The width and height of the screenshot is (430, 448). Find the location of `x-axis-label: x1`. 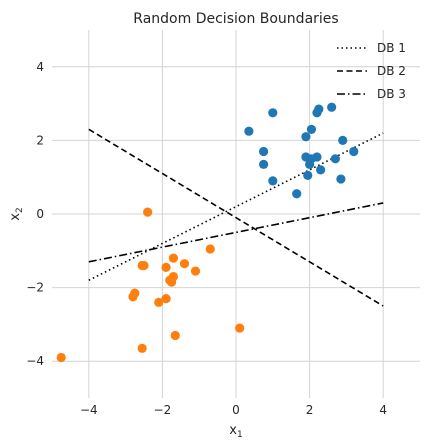

x-axis-label: x1 is located at coordinates (235, 431).